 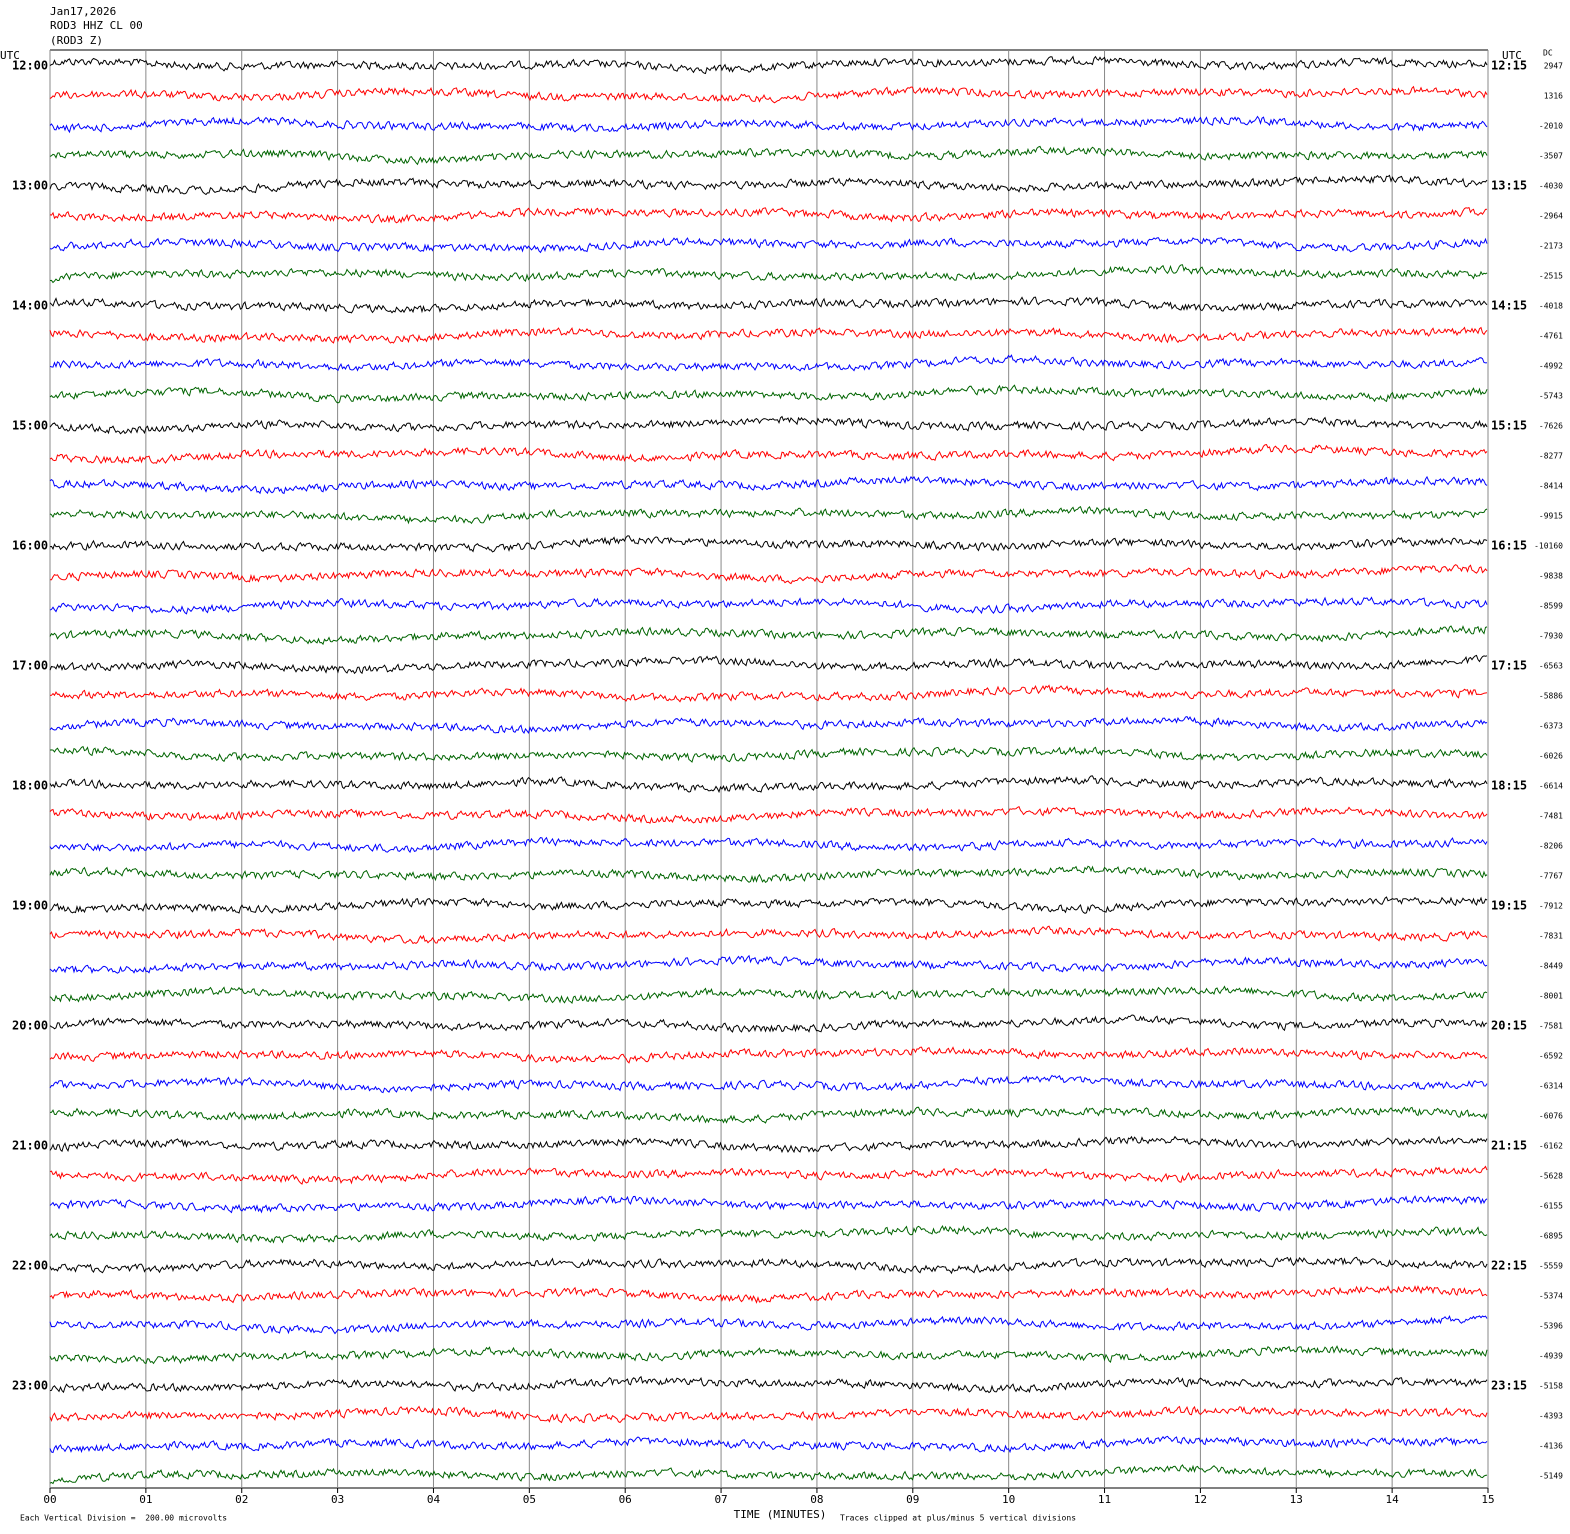 What do you see at coordinates (1551, 786) in the screenshot?
I see `dc-offset: -6614` at bounding box center [1551, 786].